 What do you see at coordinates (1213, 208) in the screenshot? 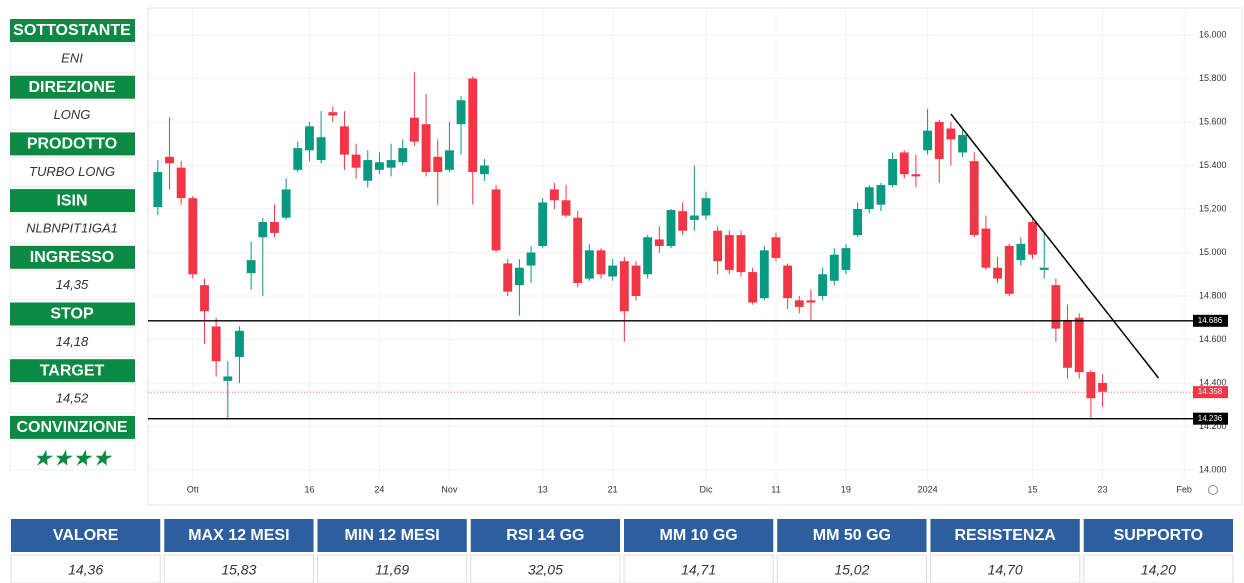
I see `y-tick-label: 15.200` at bounding box center [1213, 208].